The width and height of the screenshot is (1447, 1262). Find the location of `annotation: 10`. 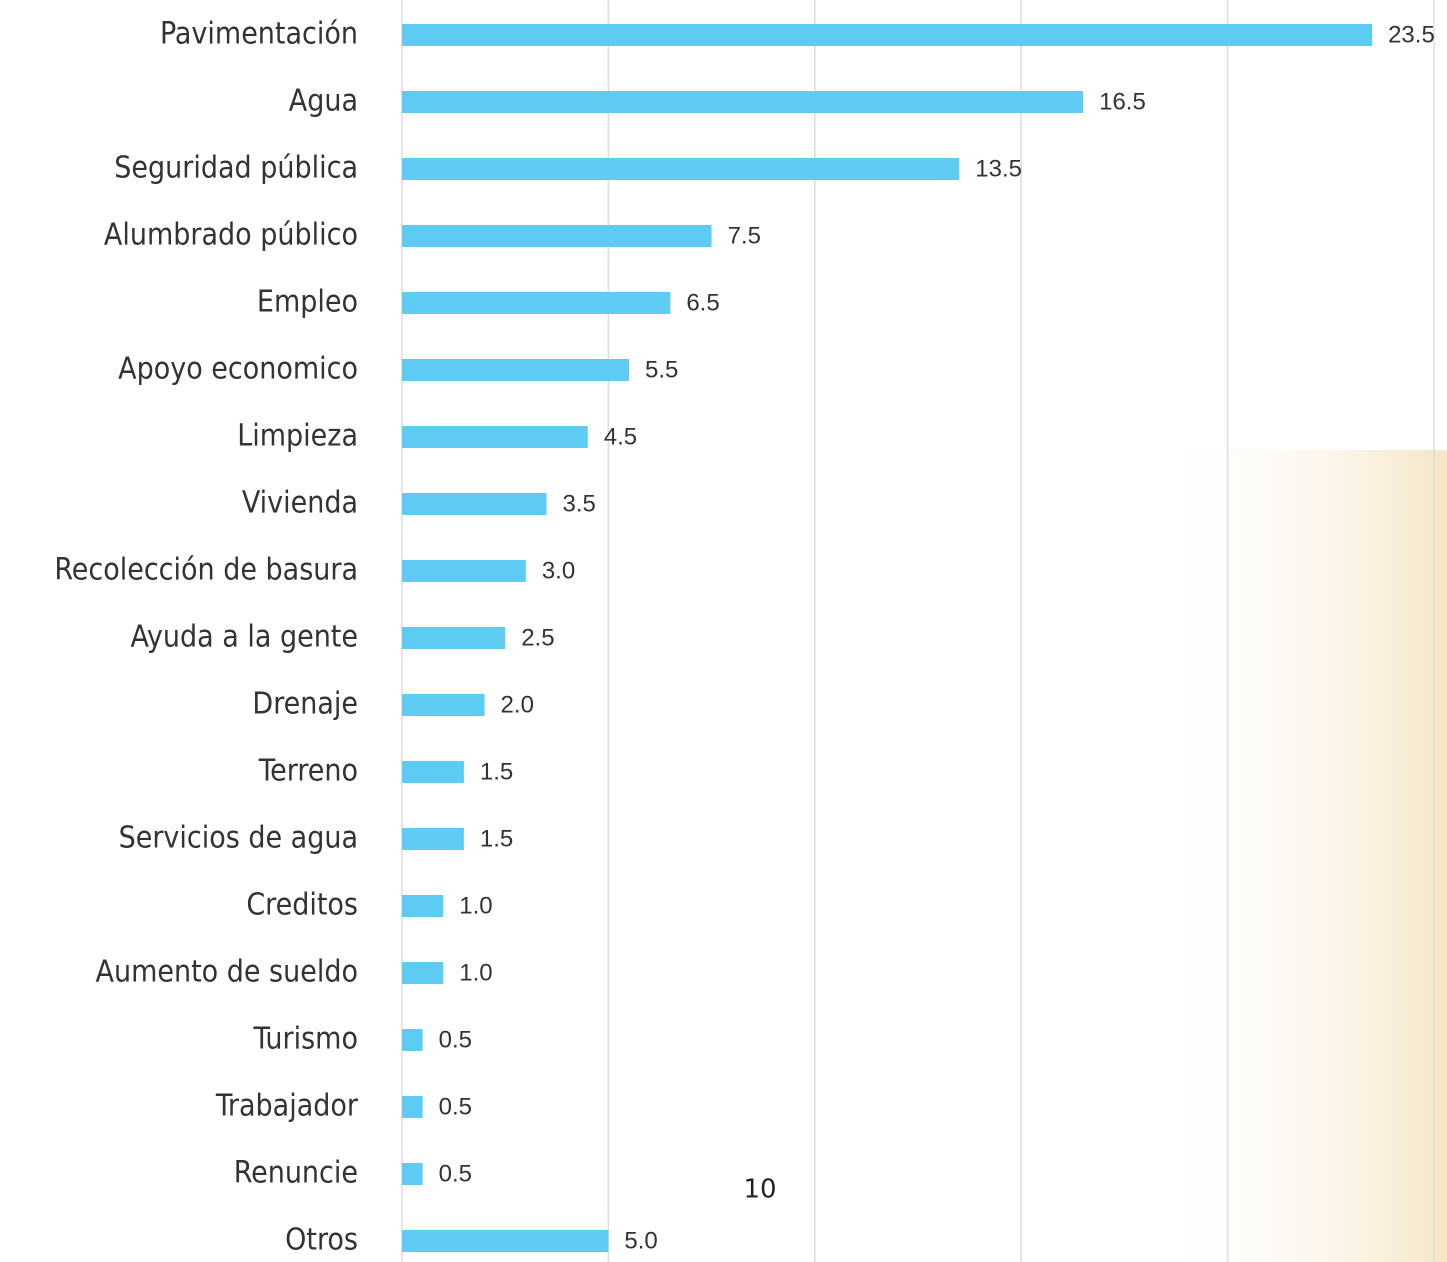

annotation: 10 is located at coordinates (759, 1190).